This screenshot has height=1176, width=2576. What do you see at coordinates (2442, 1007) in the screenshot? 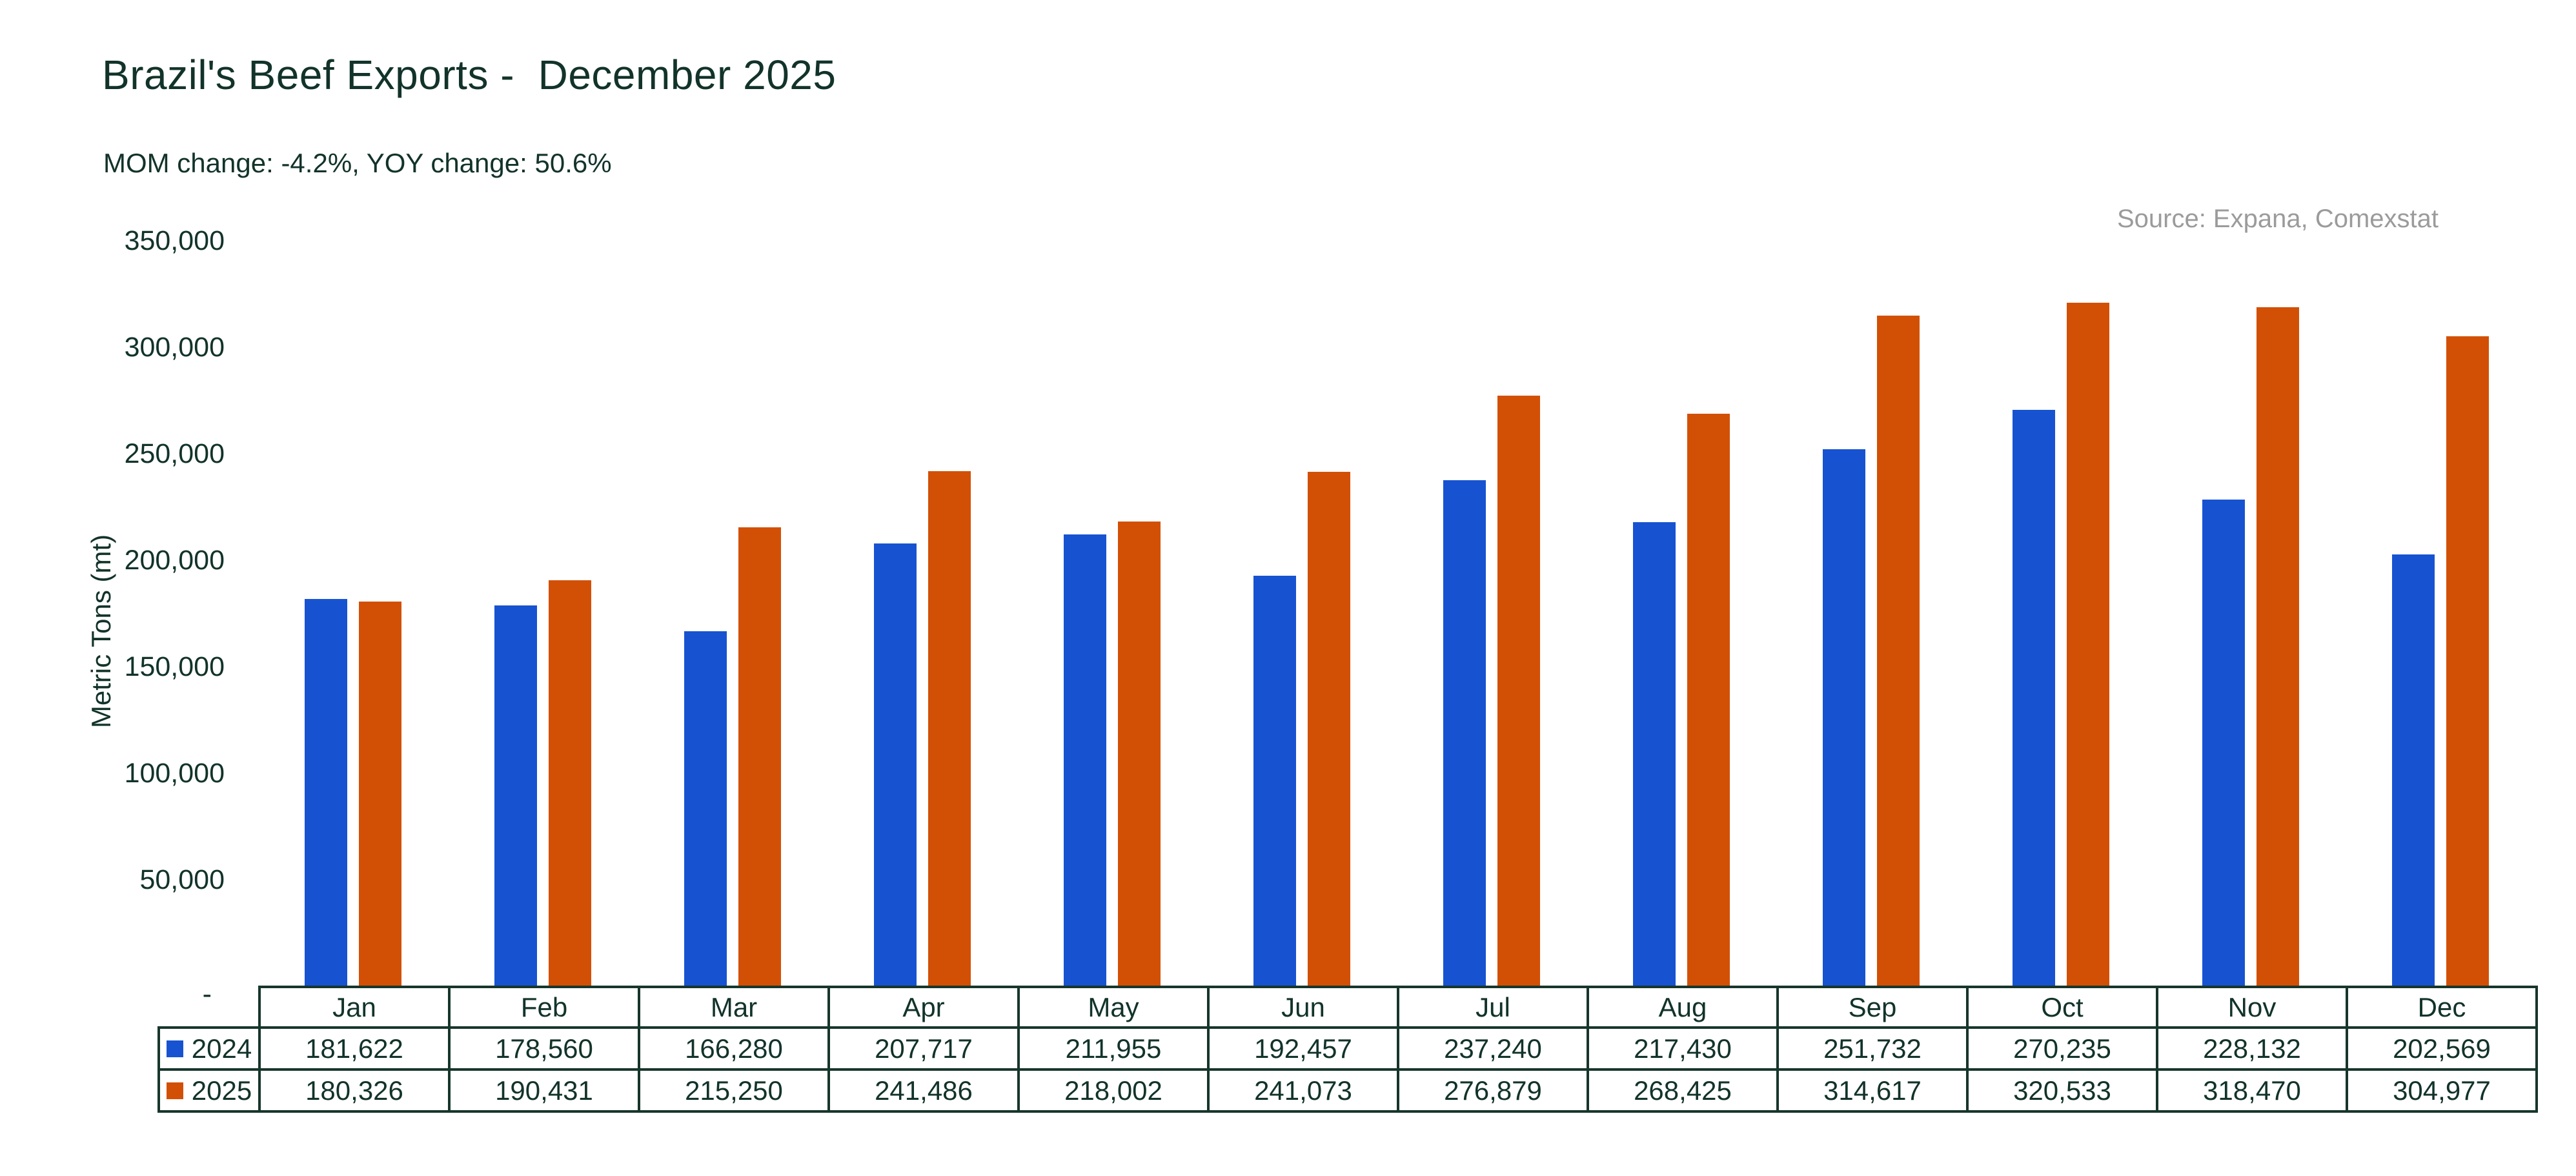
I see `month-header-cell: Dec` at bounding box center [2442, 1007].